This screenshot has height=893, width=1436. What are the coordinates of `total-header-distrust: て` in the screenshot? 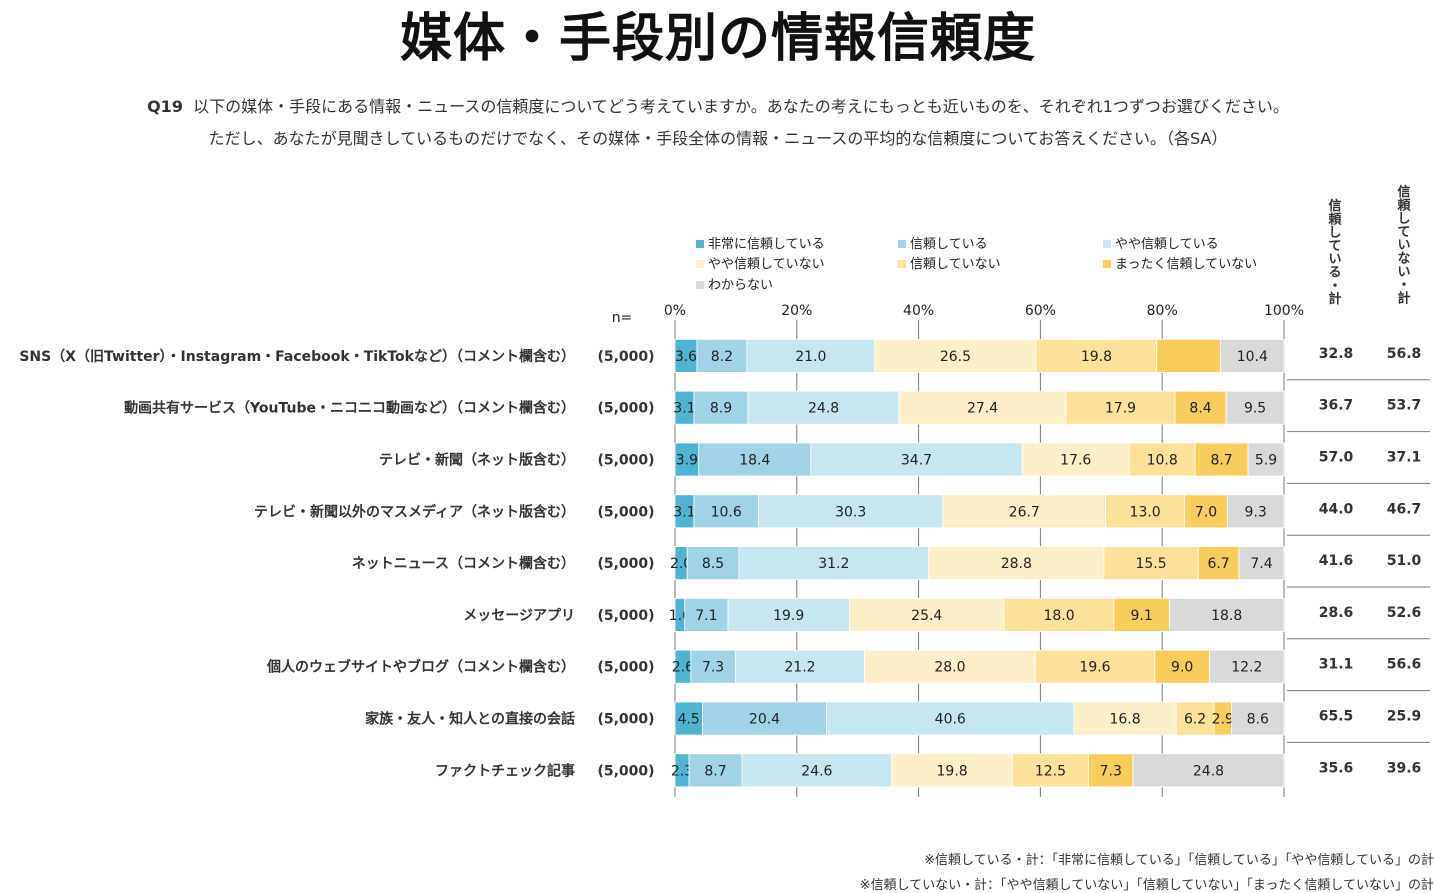 It's located at (1403, 232).